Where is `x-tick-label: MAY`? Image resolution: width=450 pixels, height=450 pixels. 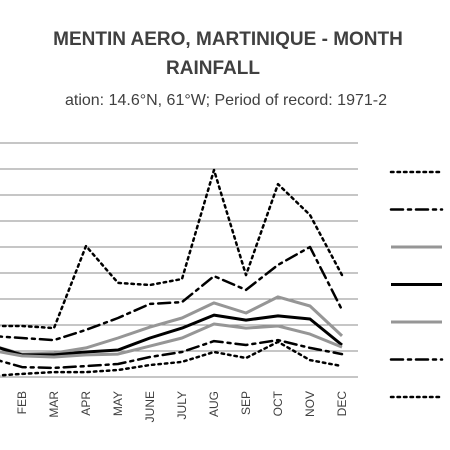
x-tick-label: MAY is located at coordinates (118, 403).